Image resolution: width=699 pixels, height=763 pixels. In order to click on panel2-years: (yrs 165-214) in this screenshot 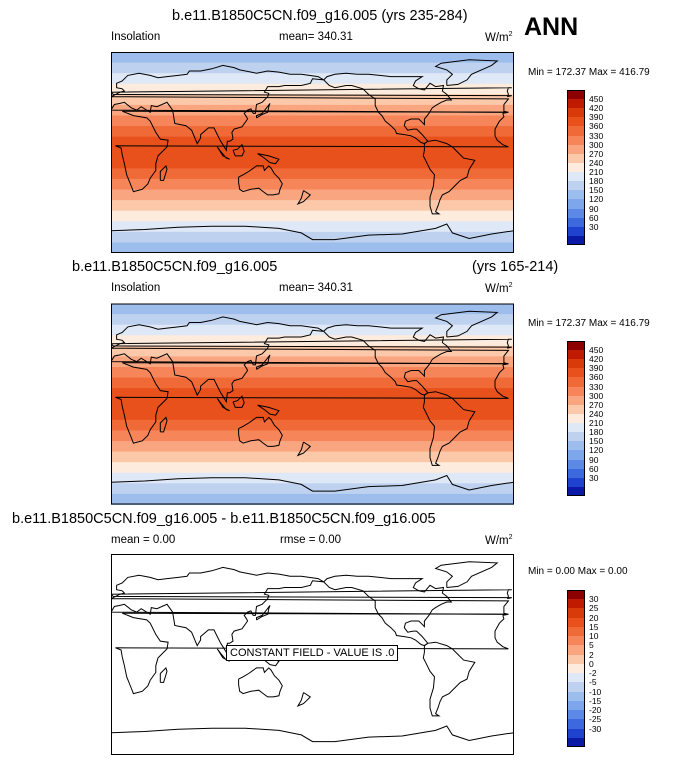, I will do `click(515, 267)`.